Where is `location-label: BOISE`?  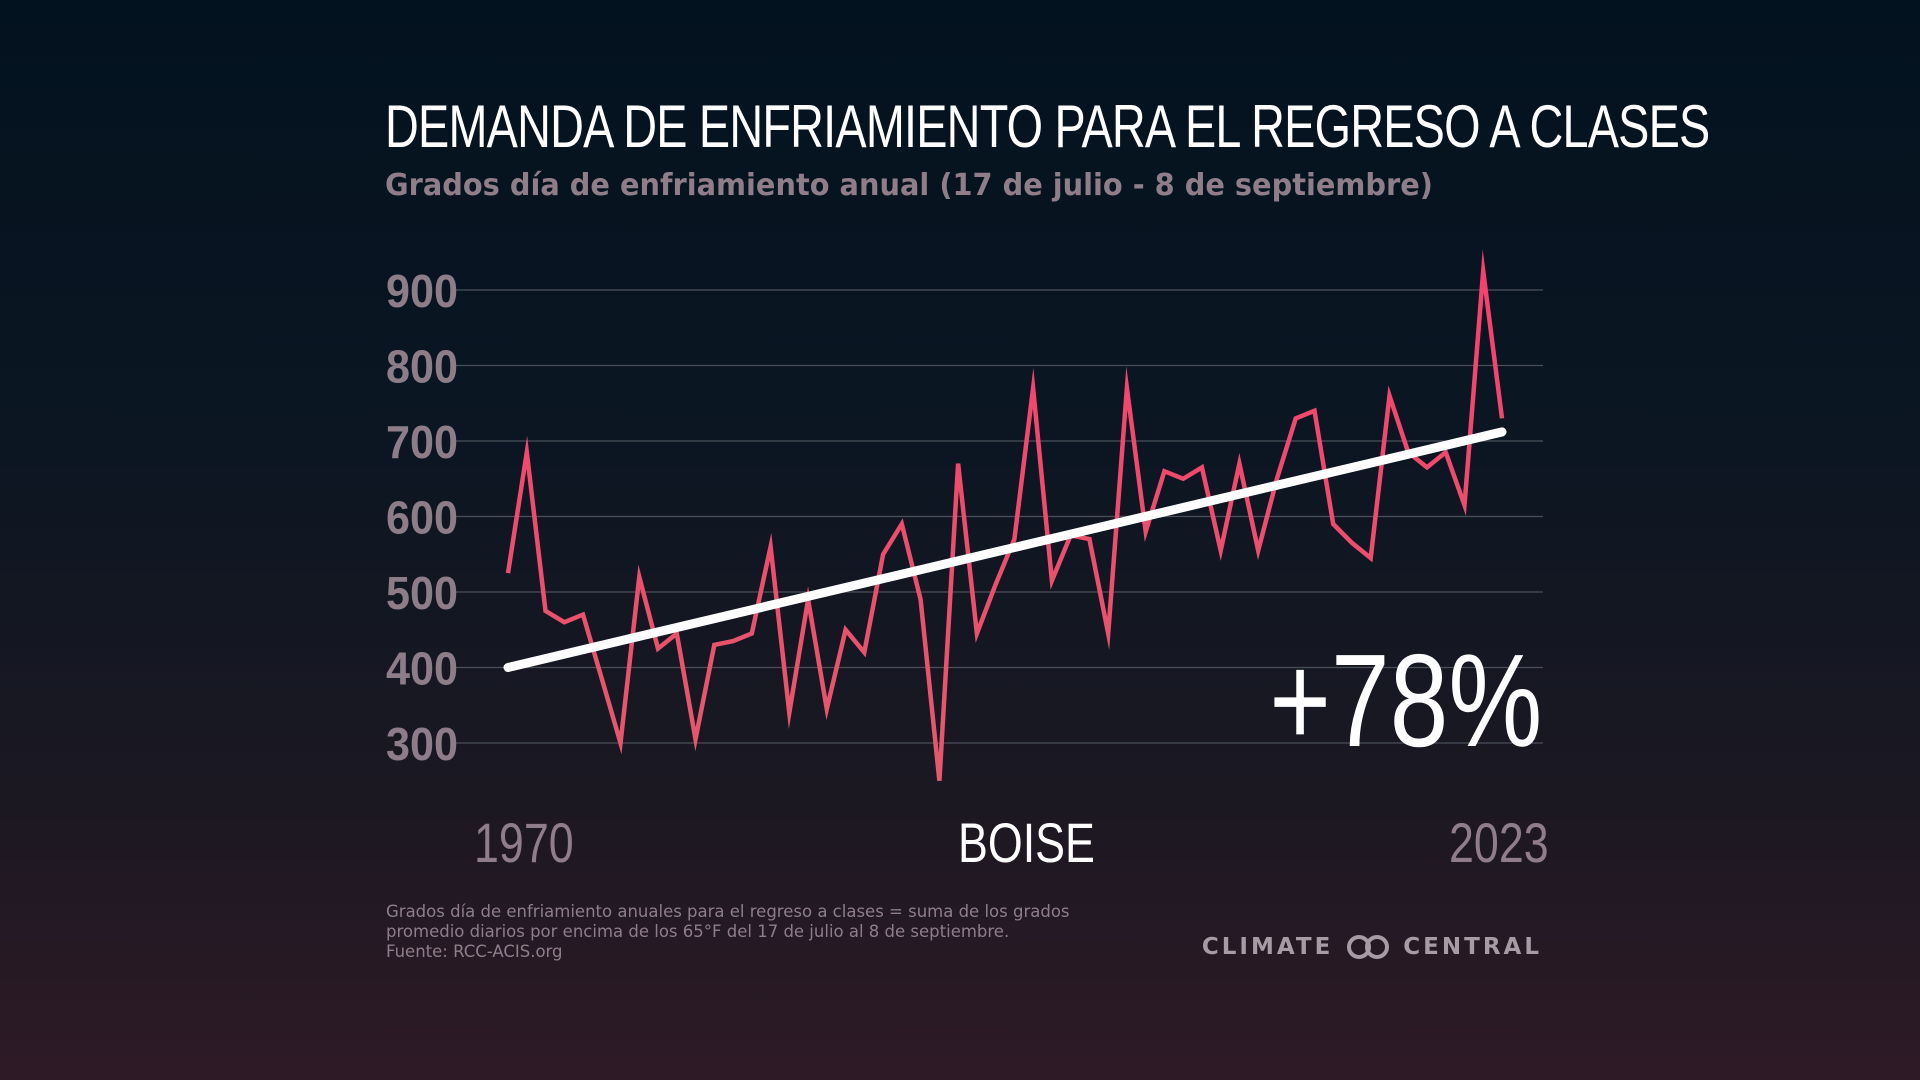
location-label: BOISE is located at coordinates (1026, 842).